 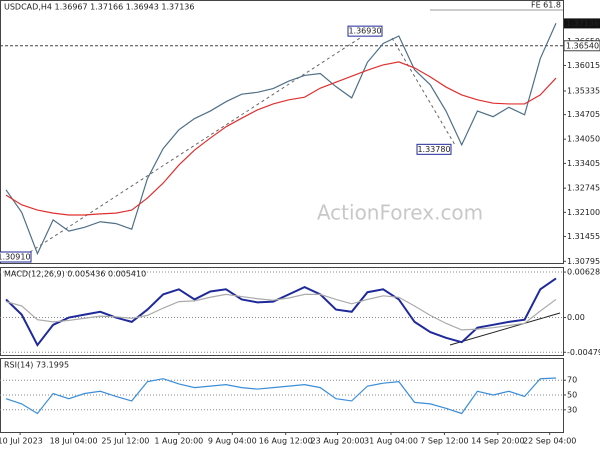 I want to click on x-tick-label: 10 Jul 2023, so click(x=21, y=441).